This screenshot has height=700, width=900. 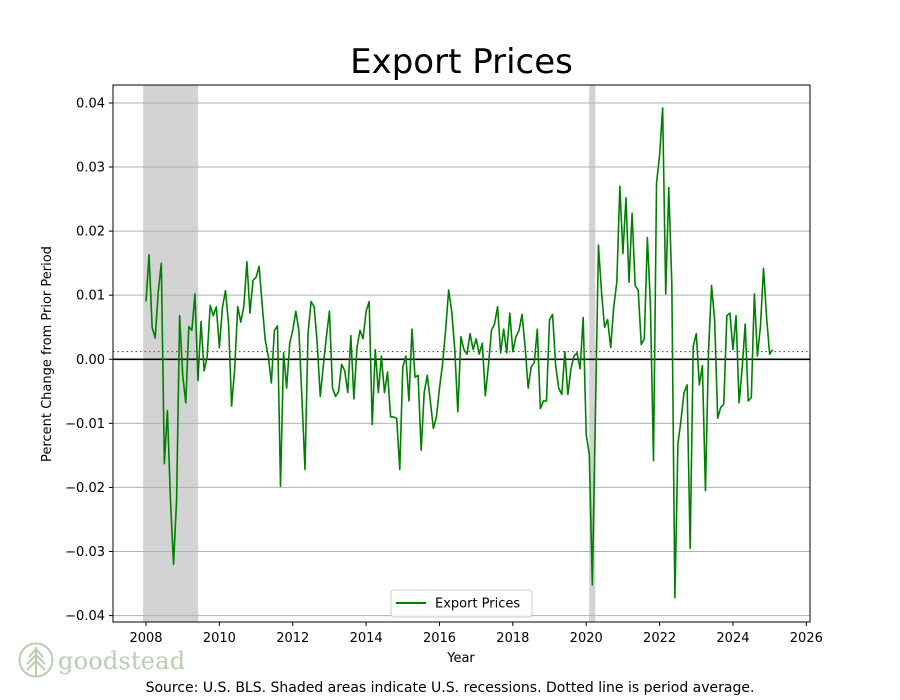 I want to click on y-tick-label: 0.03, so click(x=90, y=168).